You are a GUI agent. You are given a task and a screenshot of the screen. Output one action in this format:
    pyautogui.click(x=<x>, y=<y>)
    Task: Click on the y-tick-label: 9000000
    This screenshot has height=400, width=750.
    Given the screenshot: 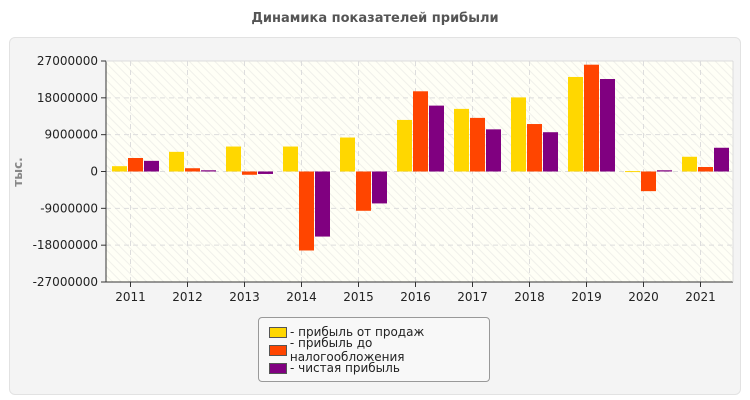 What is the action you would take?
    pyautogui.click(x=71, y=135)
    